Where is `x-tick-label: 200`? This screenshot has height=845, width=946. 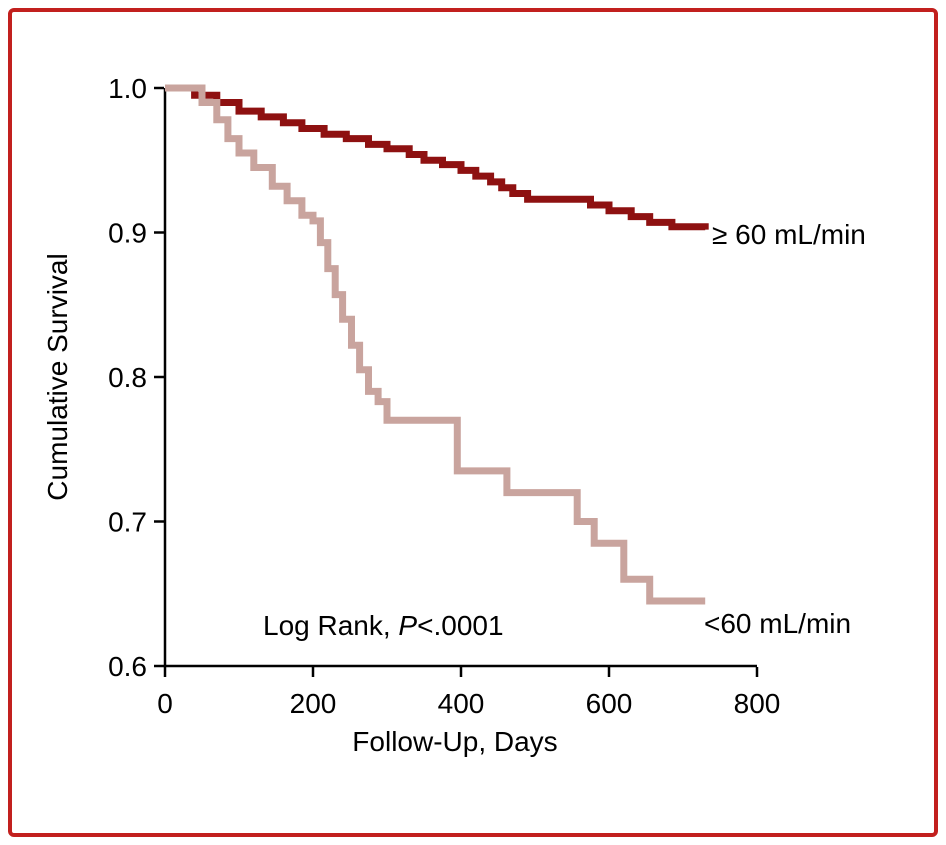 x-tick-label: 200 is located at coordinates (313, 703).